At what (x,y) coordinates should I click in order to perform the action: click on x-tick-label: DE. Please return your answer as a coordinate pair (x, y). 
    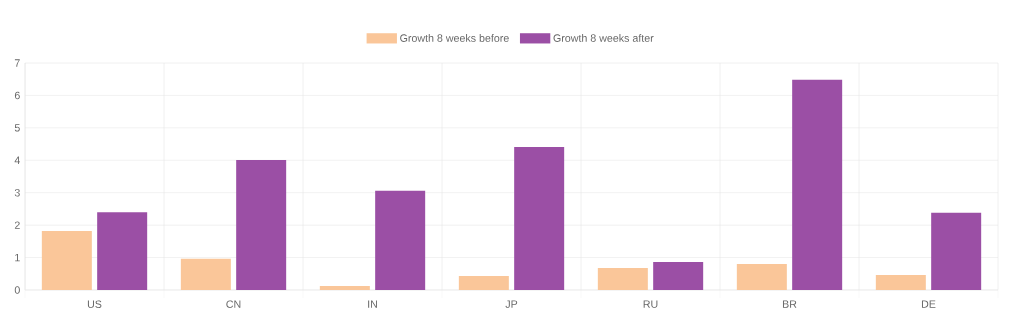
    Looking at the image, I should click on (928, 304).